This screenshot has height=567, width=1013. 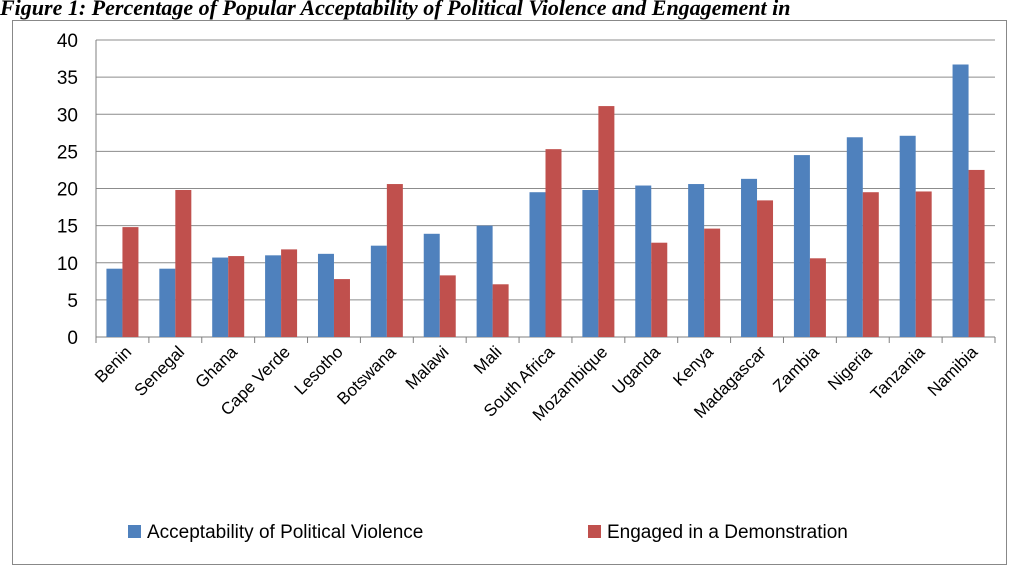 What do you see at coordinates (923, 264) in the screenshot?
I see `bar-demonstration-tanzania` at bounding box center [923, 264].